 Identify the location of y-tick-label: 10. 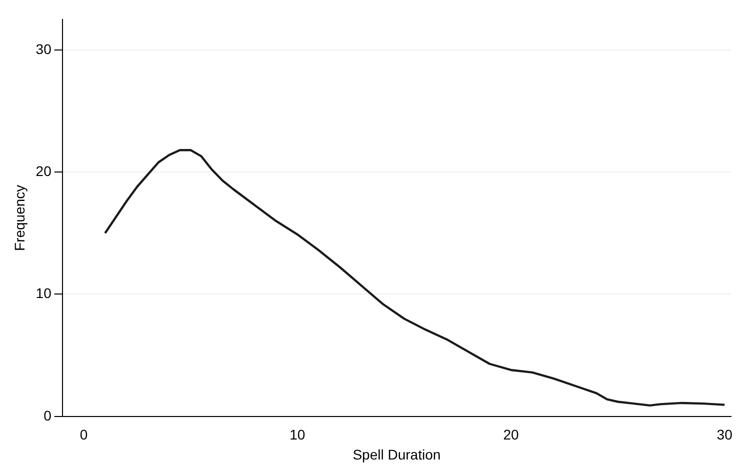
(44, 293).